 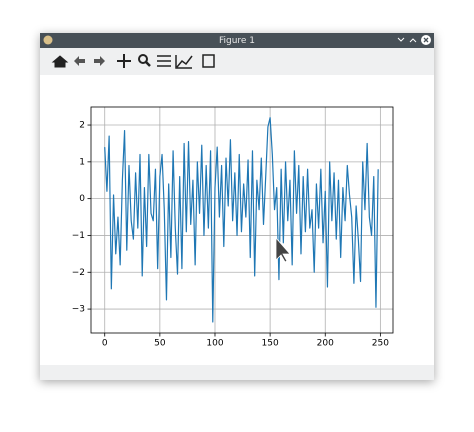 I want to click on home-button, so click(x=60, y=61).